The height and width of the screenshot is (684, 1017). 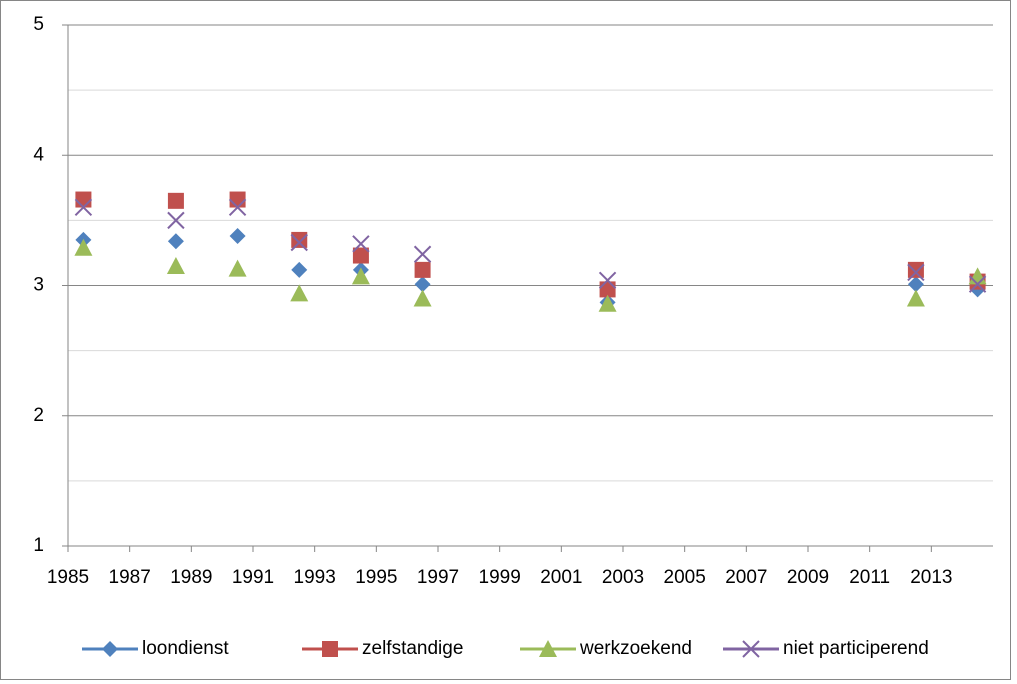 I want to click on x-tick-label: 2001, so click(x=561, y=577).